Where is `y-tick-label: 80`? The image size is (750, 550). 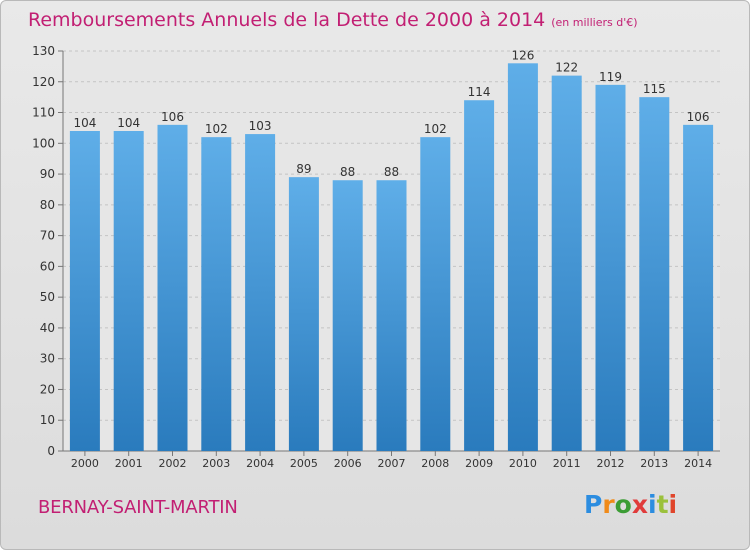
y-tick-label: 80 is located at coordinates (47, 205).